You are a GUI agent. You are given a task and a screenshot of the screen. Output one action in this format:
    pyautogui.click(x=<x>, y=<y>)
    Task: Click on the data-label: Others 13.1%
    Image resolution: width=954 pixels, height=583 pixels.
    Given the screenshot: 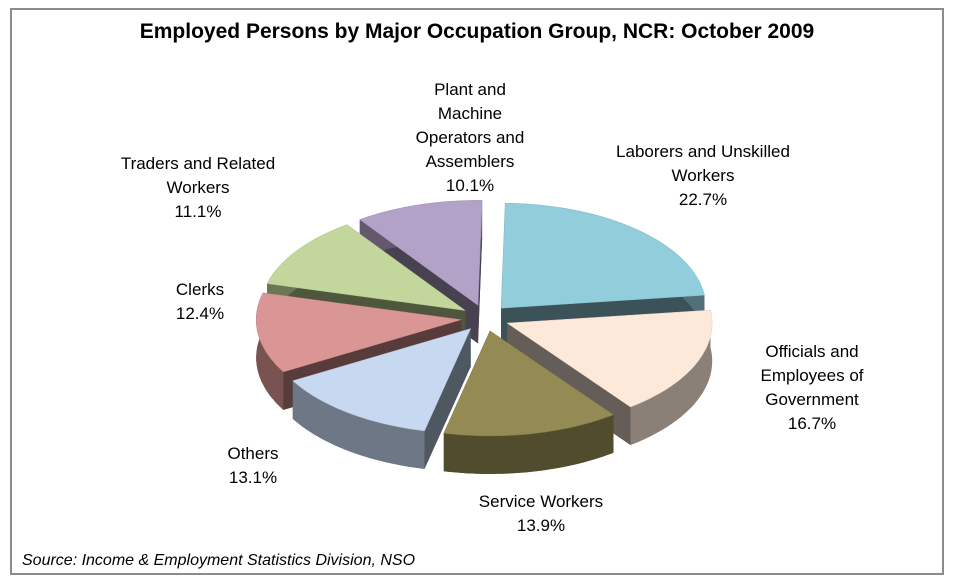 What is the action you would take?
    pyautogui.click(x=253, y=466)
    